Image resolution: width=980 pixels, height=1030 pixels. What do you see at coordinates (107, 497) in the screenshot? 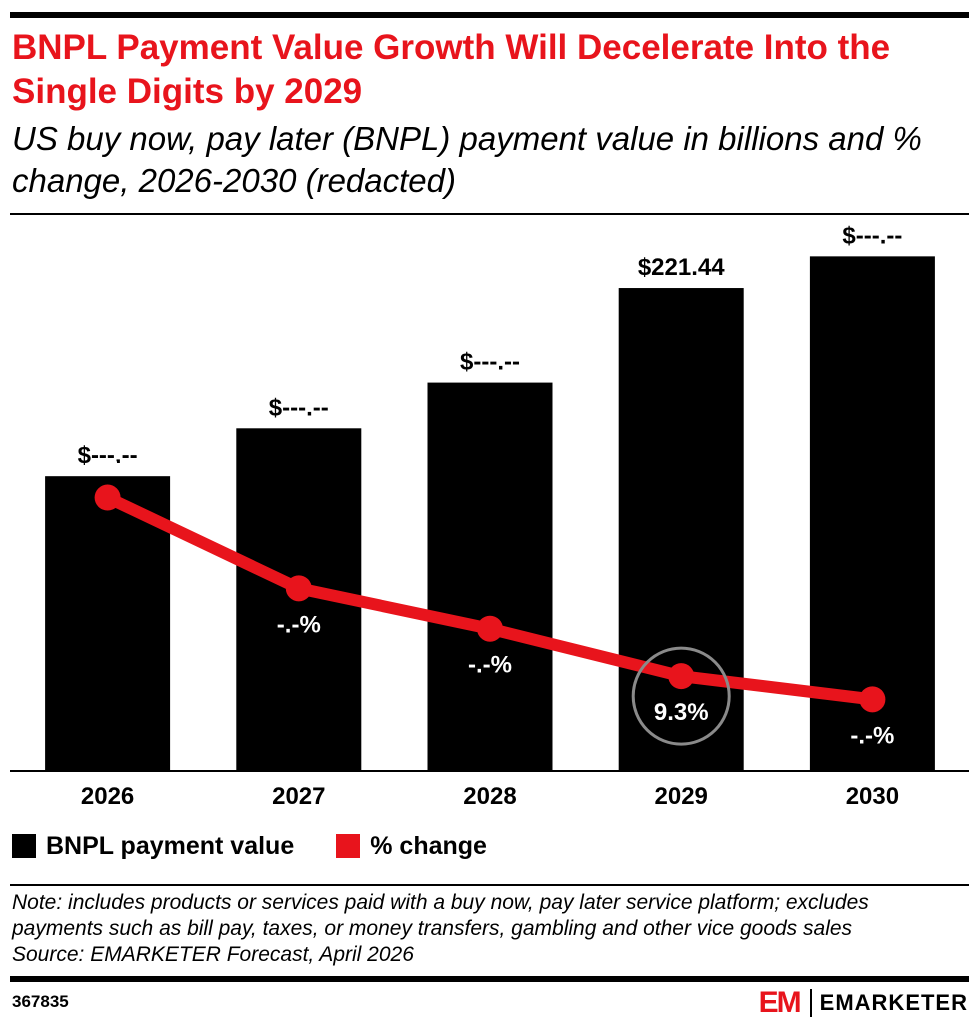
I see `change-point-2026` at bounding box center [107, 497].